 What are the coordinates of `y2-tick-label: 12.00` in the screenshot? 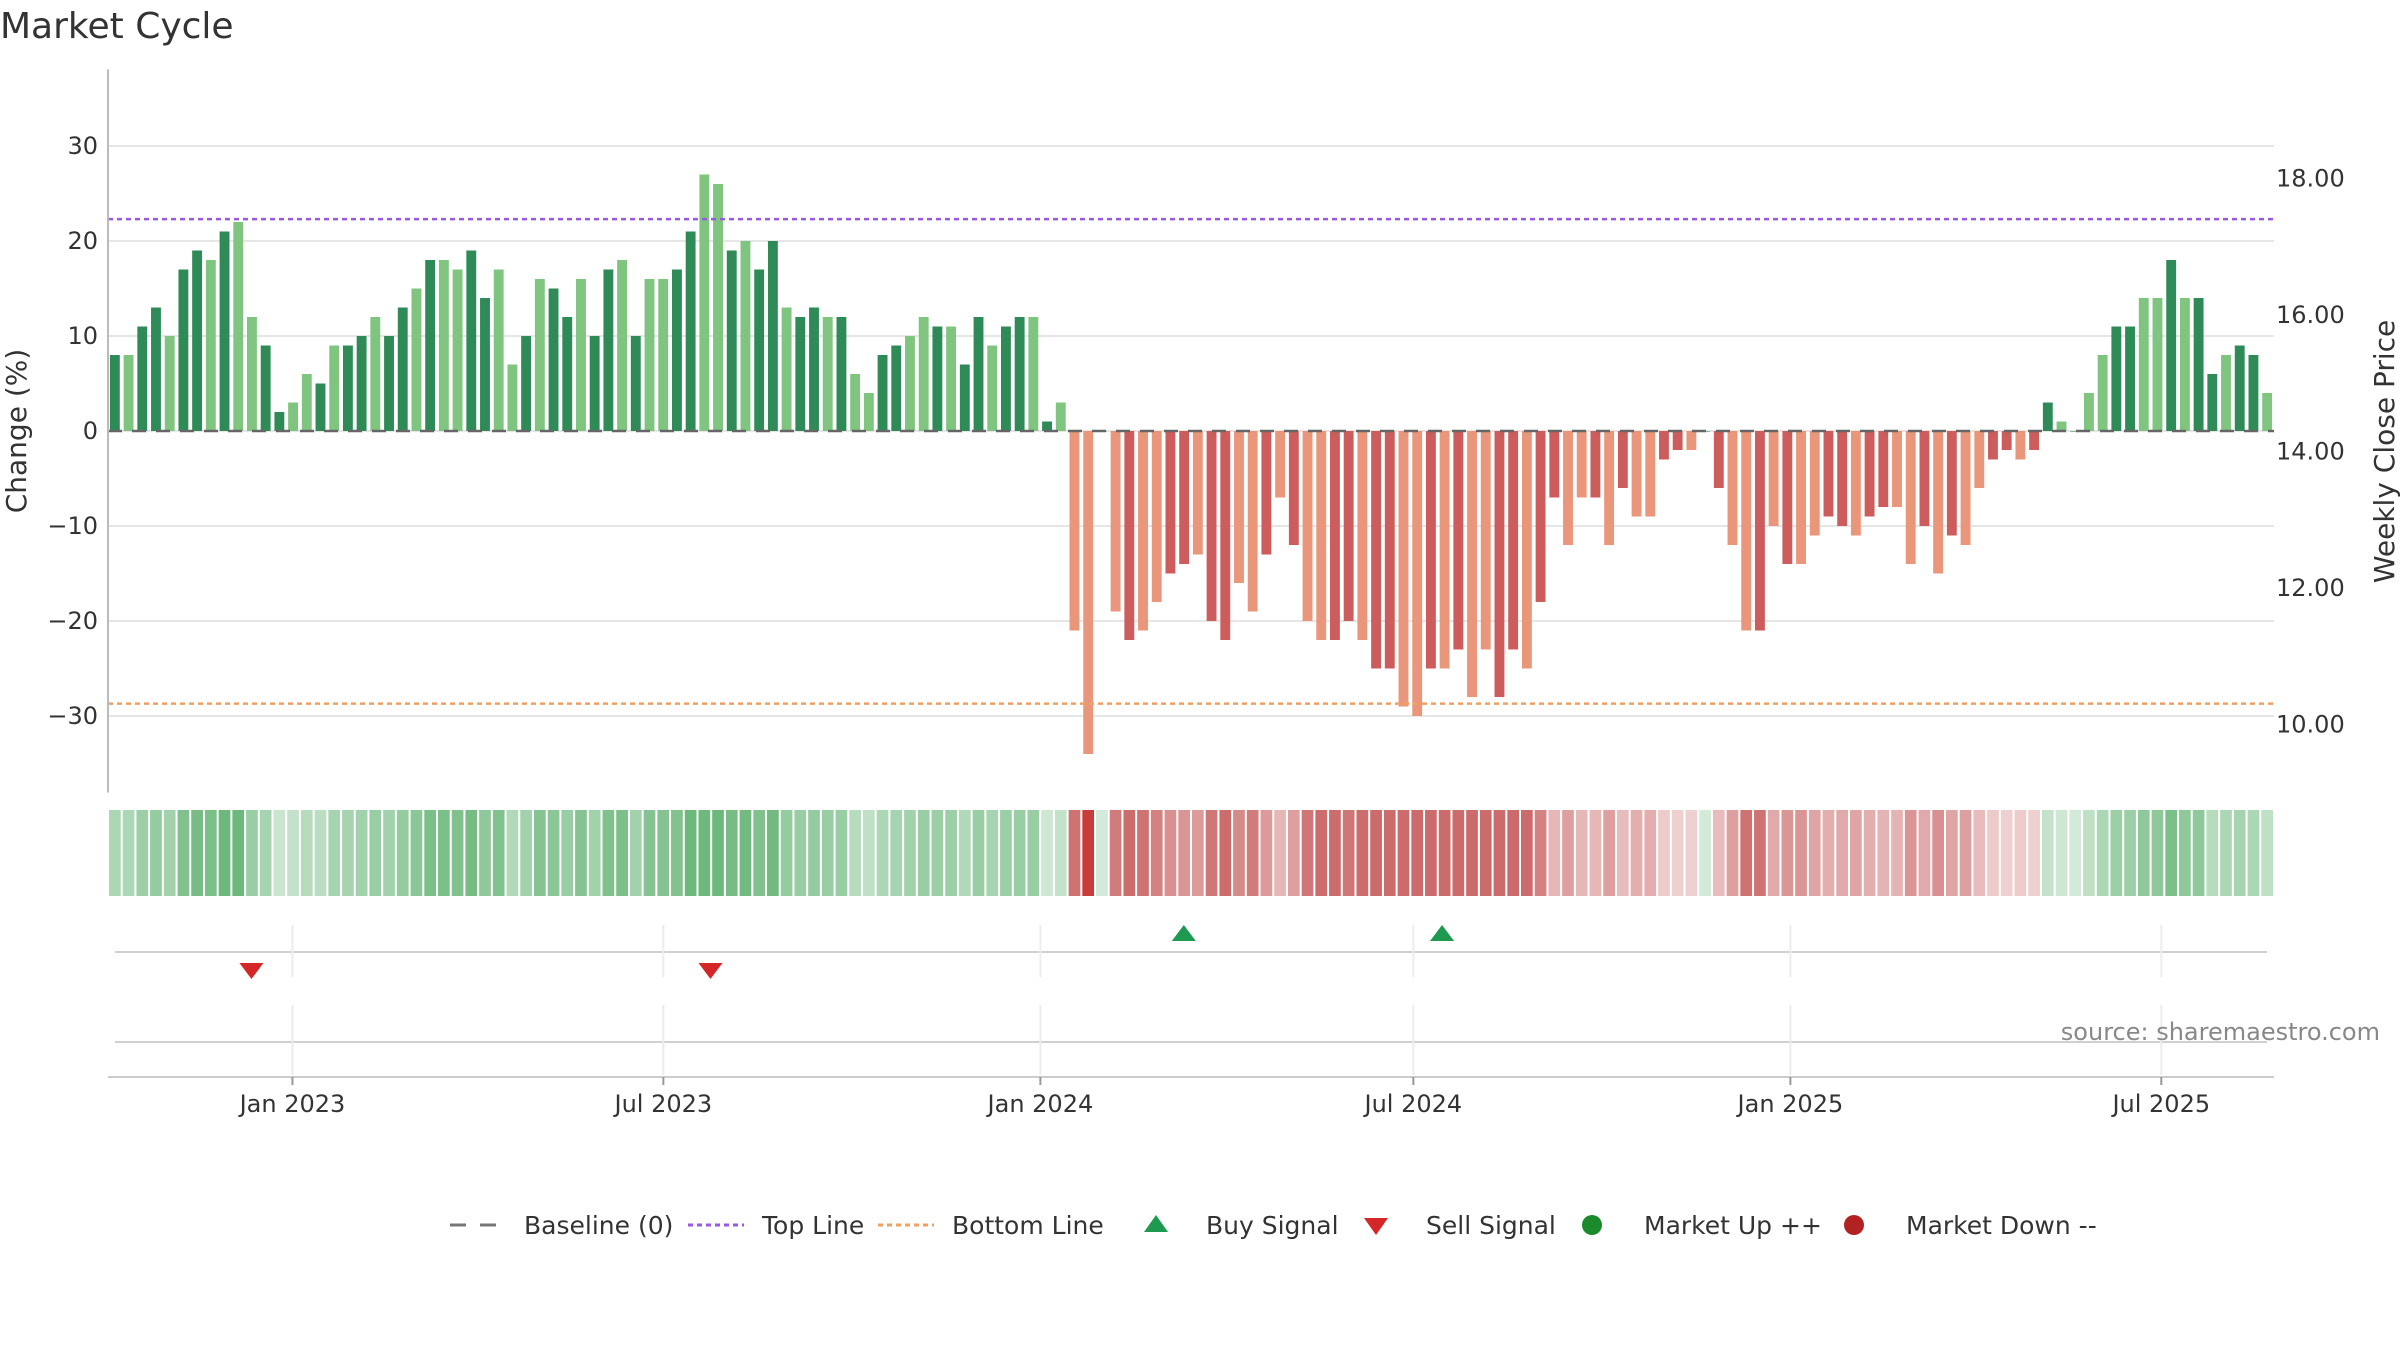 It's located at (2310, 588).